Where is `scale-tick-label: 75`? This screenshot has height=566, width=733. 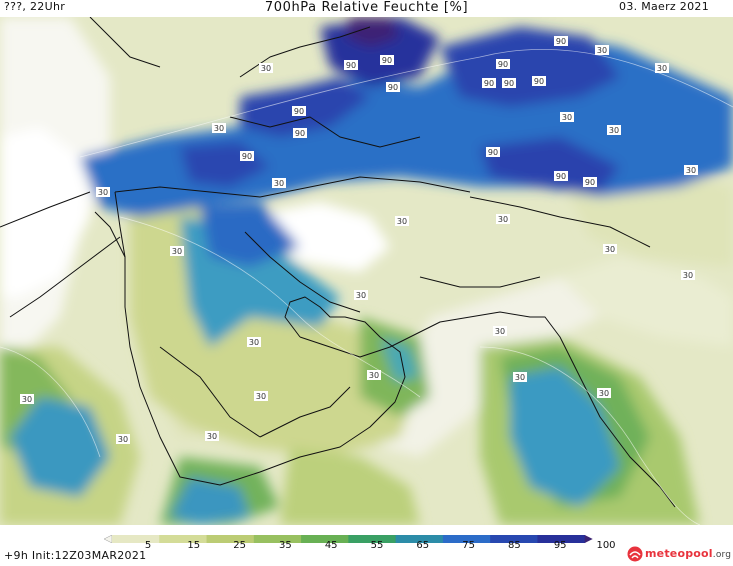 scale-tick-label: 75 is located at coordinates (468, 545).